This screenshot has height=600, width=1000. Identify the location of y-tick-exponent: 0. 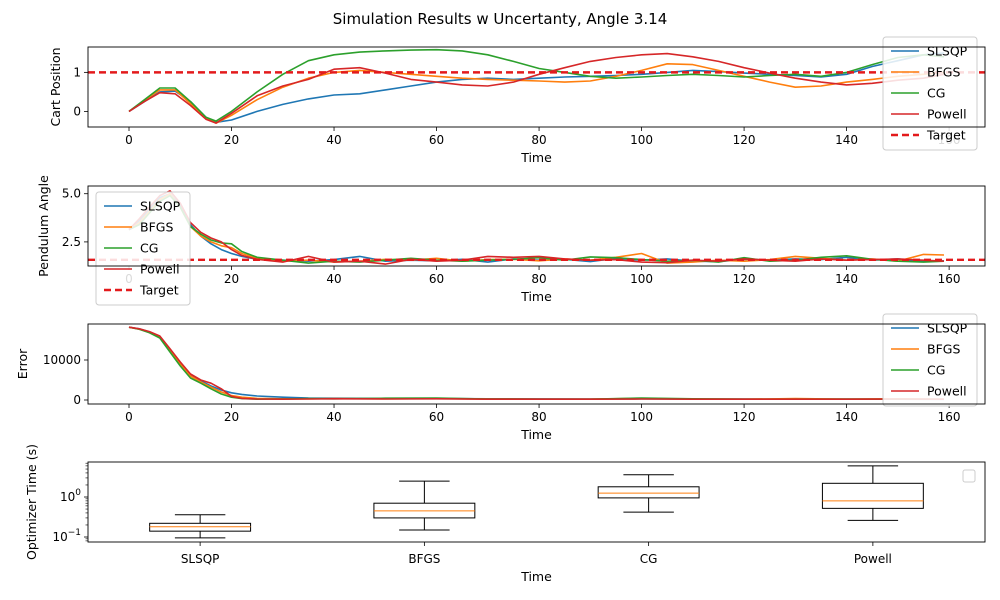
(78, 493).